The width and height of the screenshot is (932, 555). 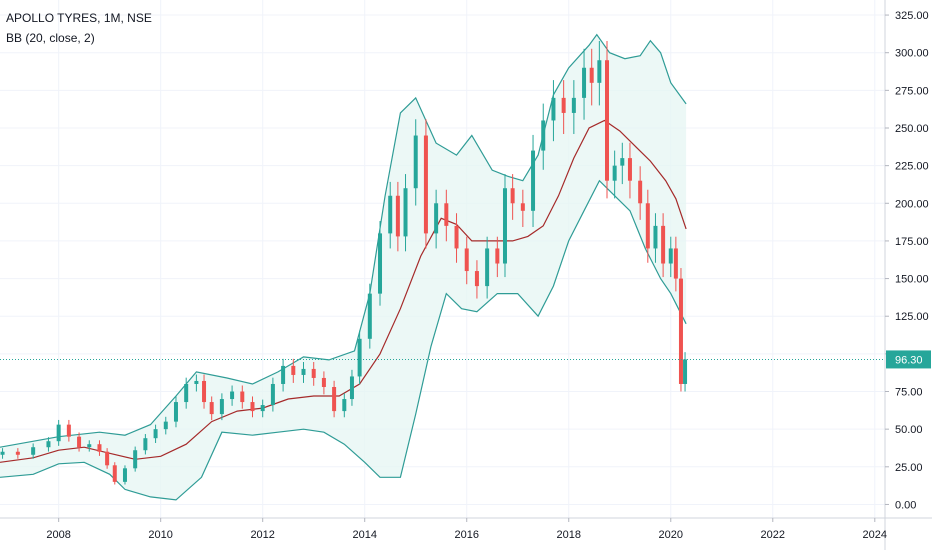 What do you see at coordinates (364, 535) in the screenshot?
I see `time-tick-label: 2014` at bounding box center [364, 535].